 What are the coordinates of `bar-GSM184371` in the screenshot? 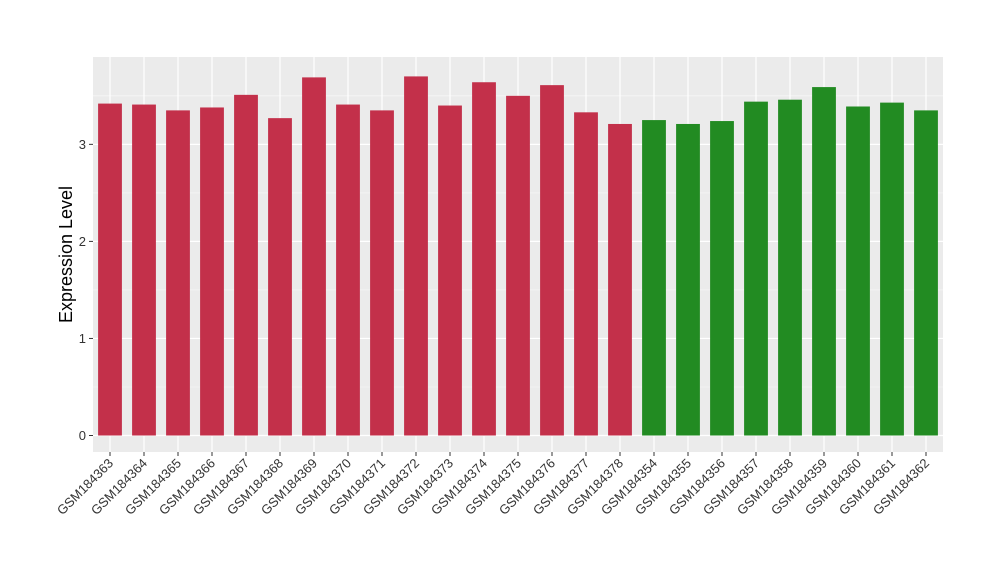 It's located at (382, 273).